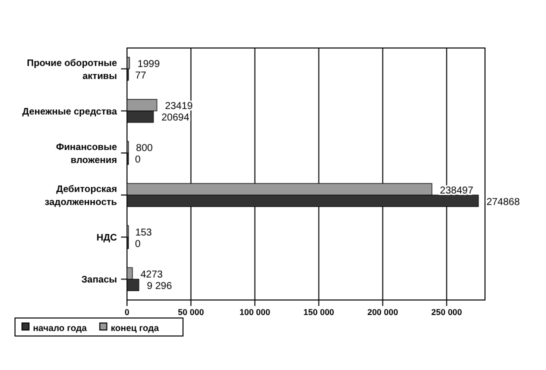 This screenshot has height=370, width=546. I want to click on y-tick-label: Запасы, so click(99, 280).